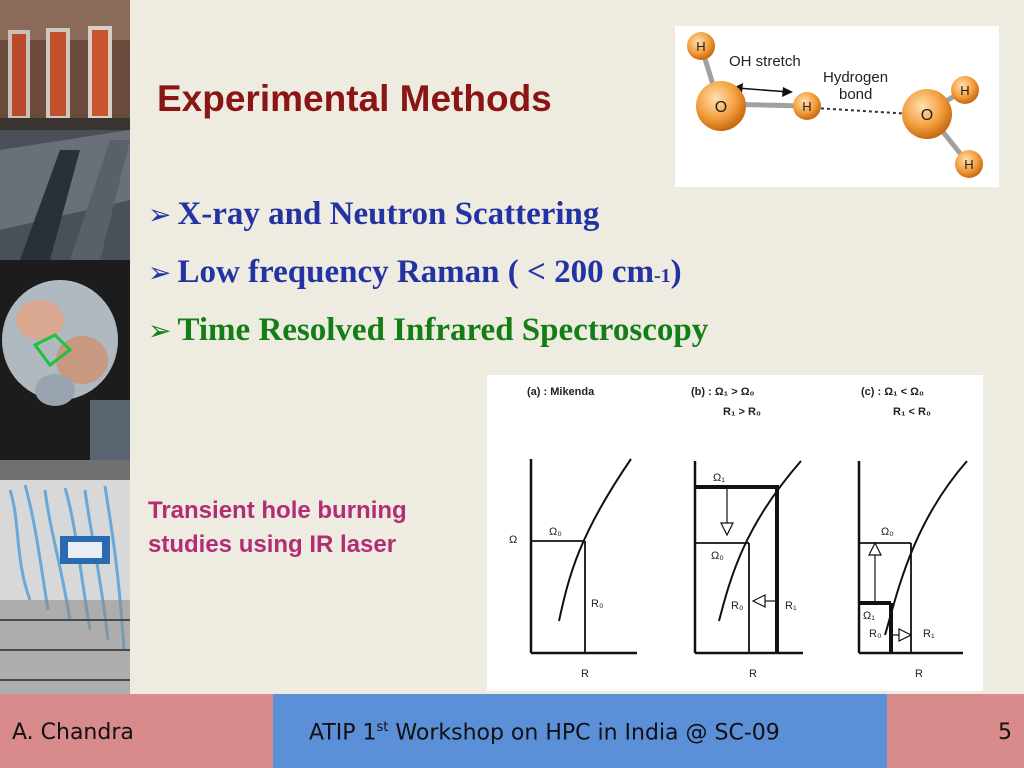 This screenshot has height=768, width=1024. I want to click on panel-a-title: (a) : Mikenda, so click(561, 392).